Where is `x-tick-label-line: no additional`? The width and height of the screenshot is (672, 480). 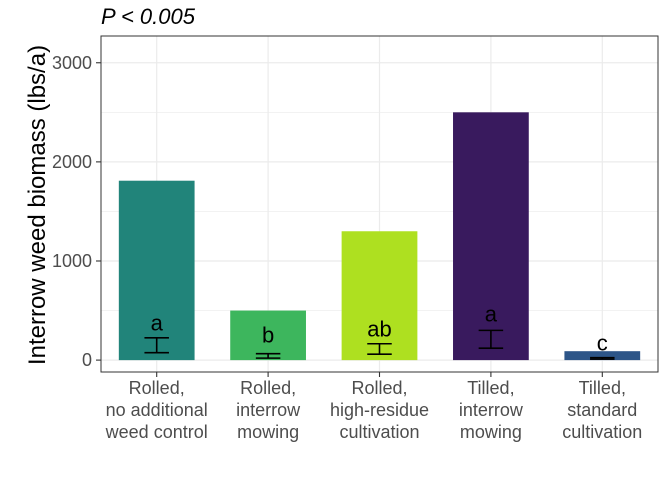
x-tick-label-line: no additional is located at coordinates (157, 410).